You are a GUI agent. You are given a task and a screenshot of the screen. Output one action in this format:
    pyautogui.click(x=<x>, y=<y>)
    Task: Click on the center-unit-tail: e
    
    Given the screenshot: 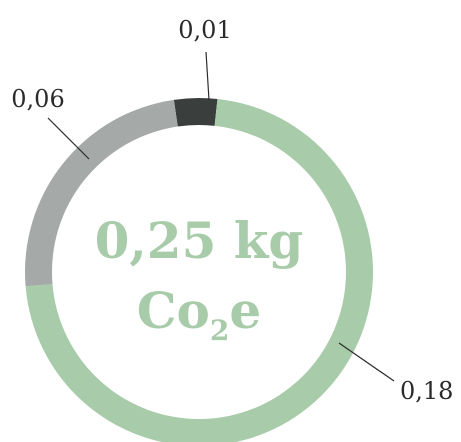 What is the action you would take?
    pyautogui.click(x=245, y=310)
    